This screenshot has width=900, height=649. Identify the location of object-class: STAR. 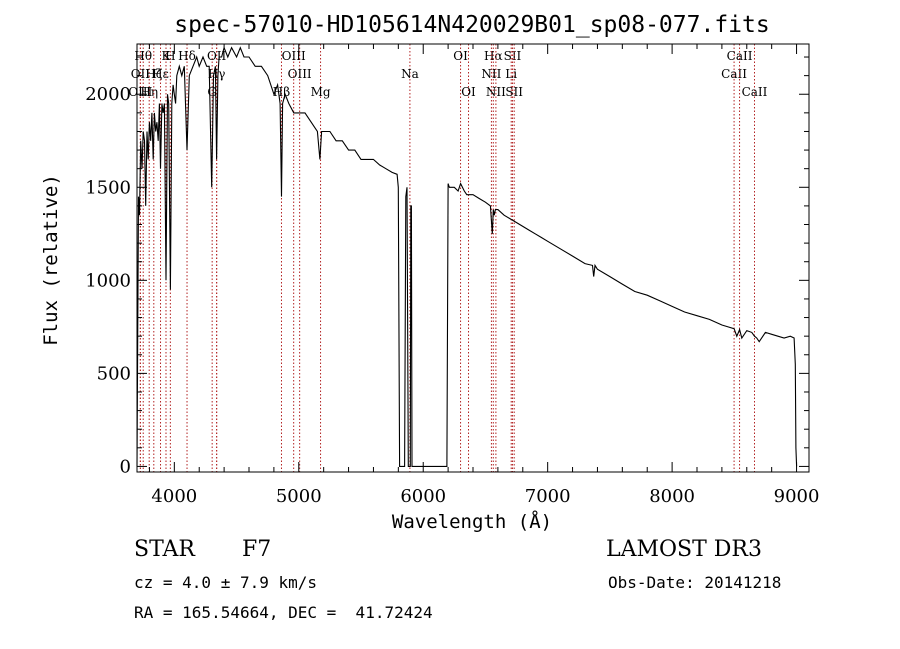
(164, 549).